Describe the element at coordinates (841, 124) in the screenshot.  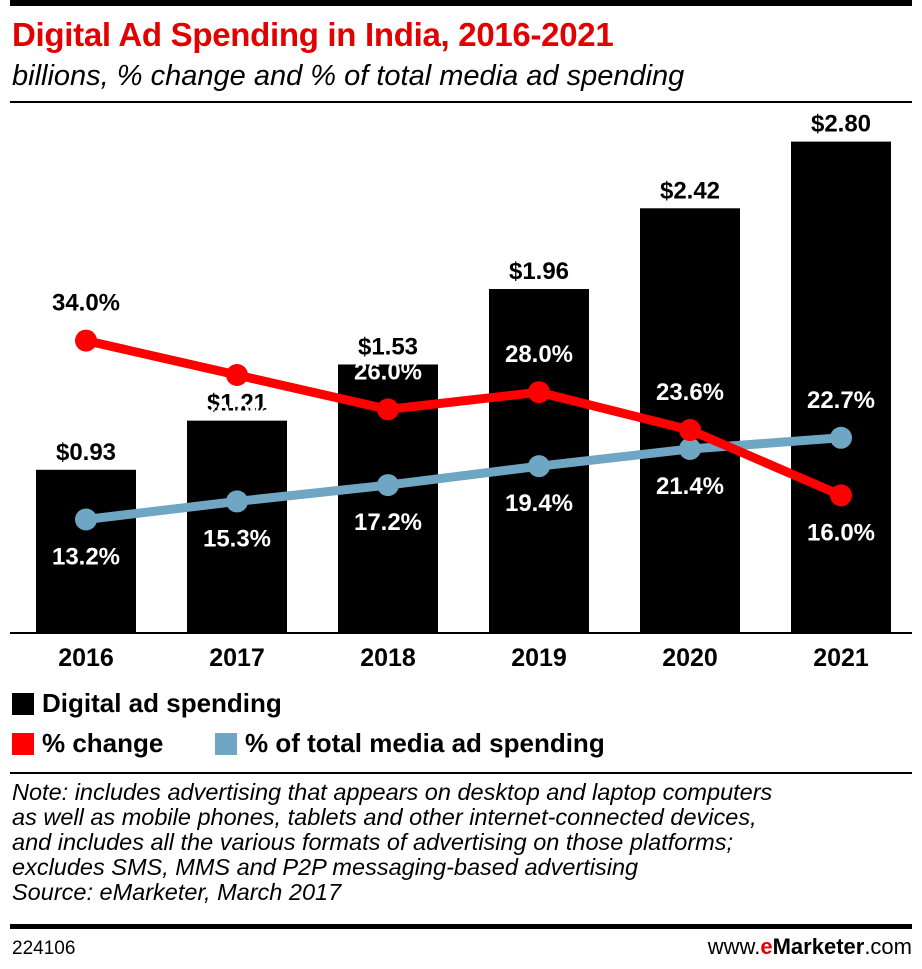
I see `bar-value-label: $2.80` at that location.